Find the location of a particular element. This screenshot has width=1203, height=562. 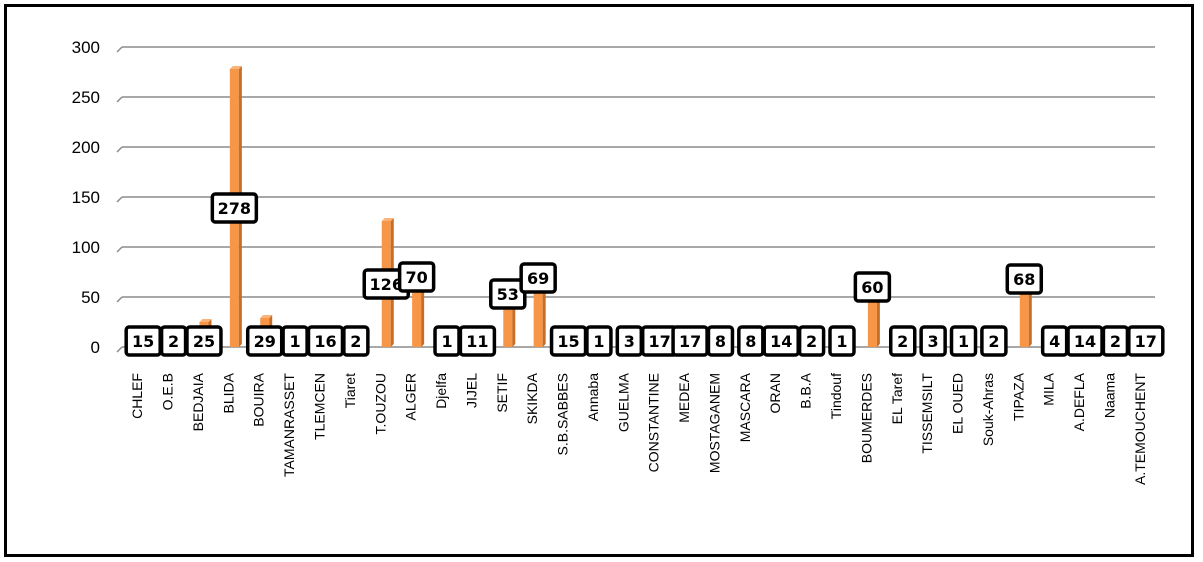

x-category-label: Djelfa is located at coordinates (441, 391).